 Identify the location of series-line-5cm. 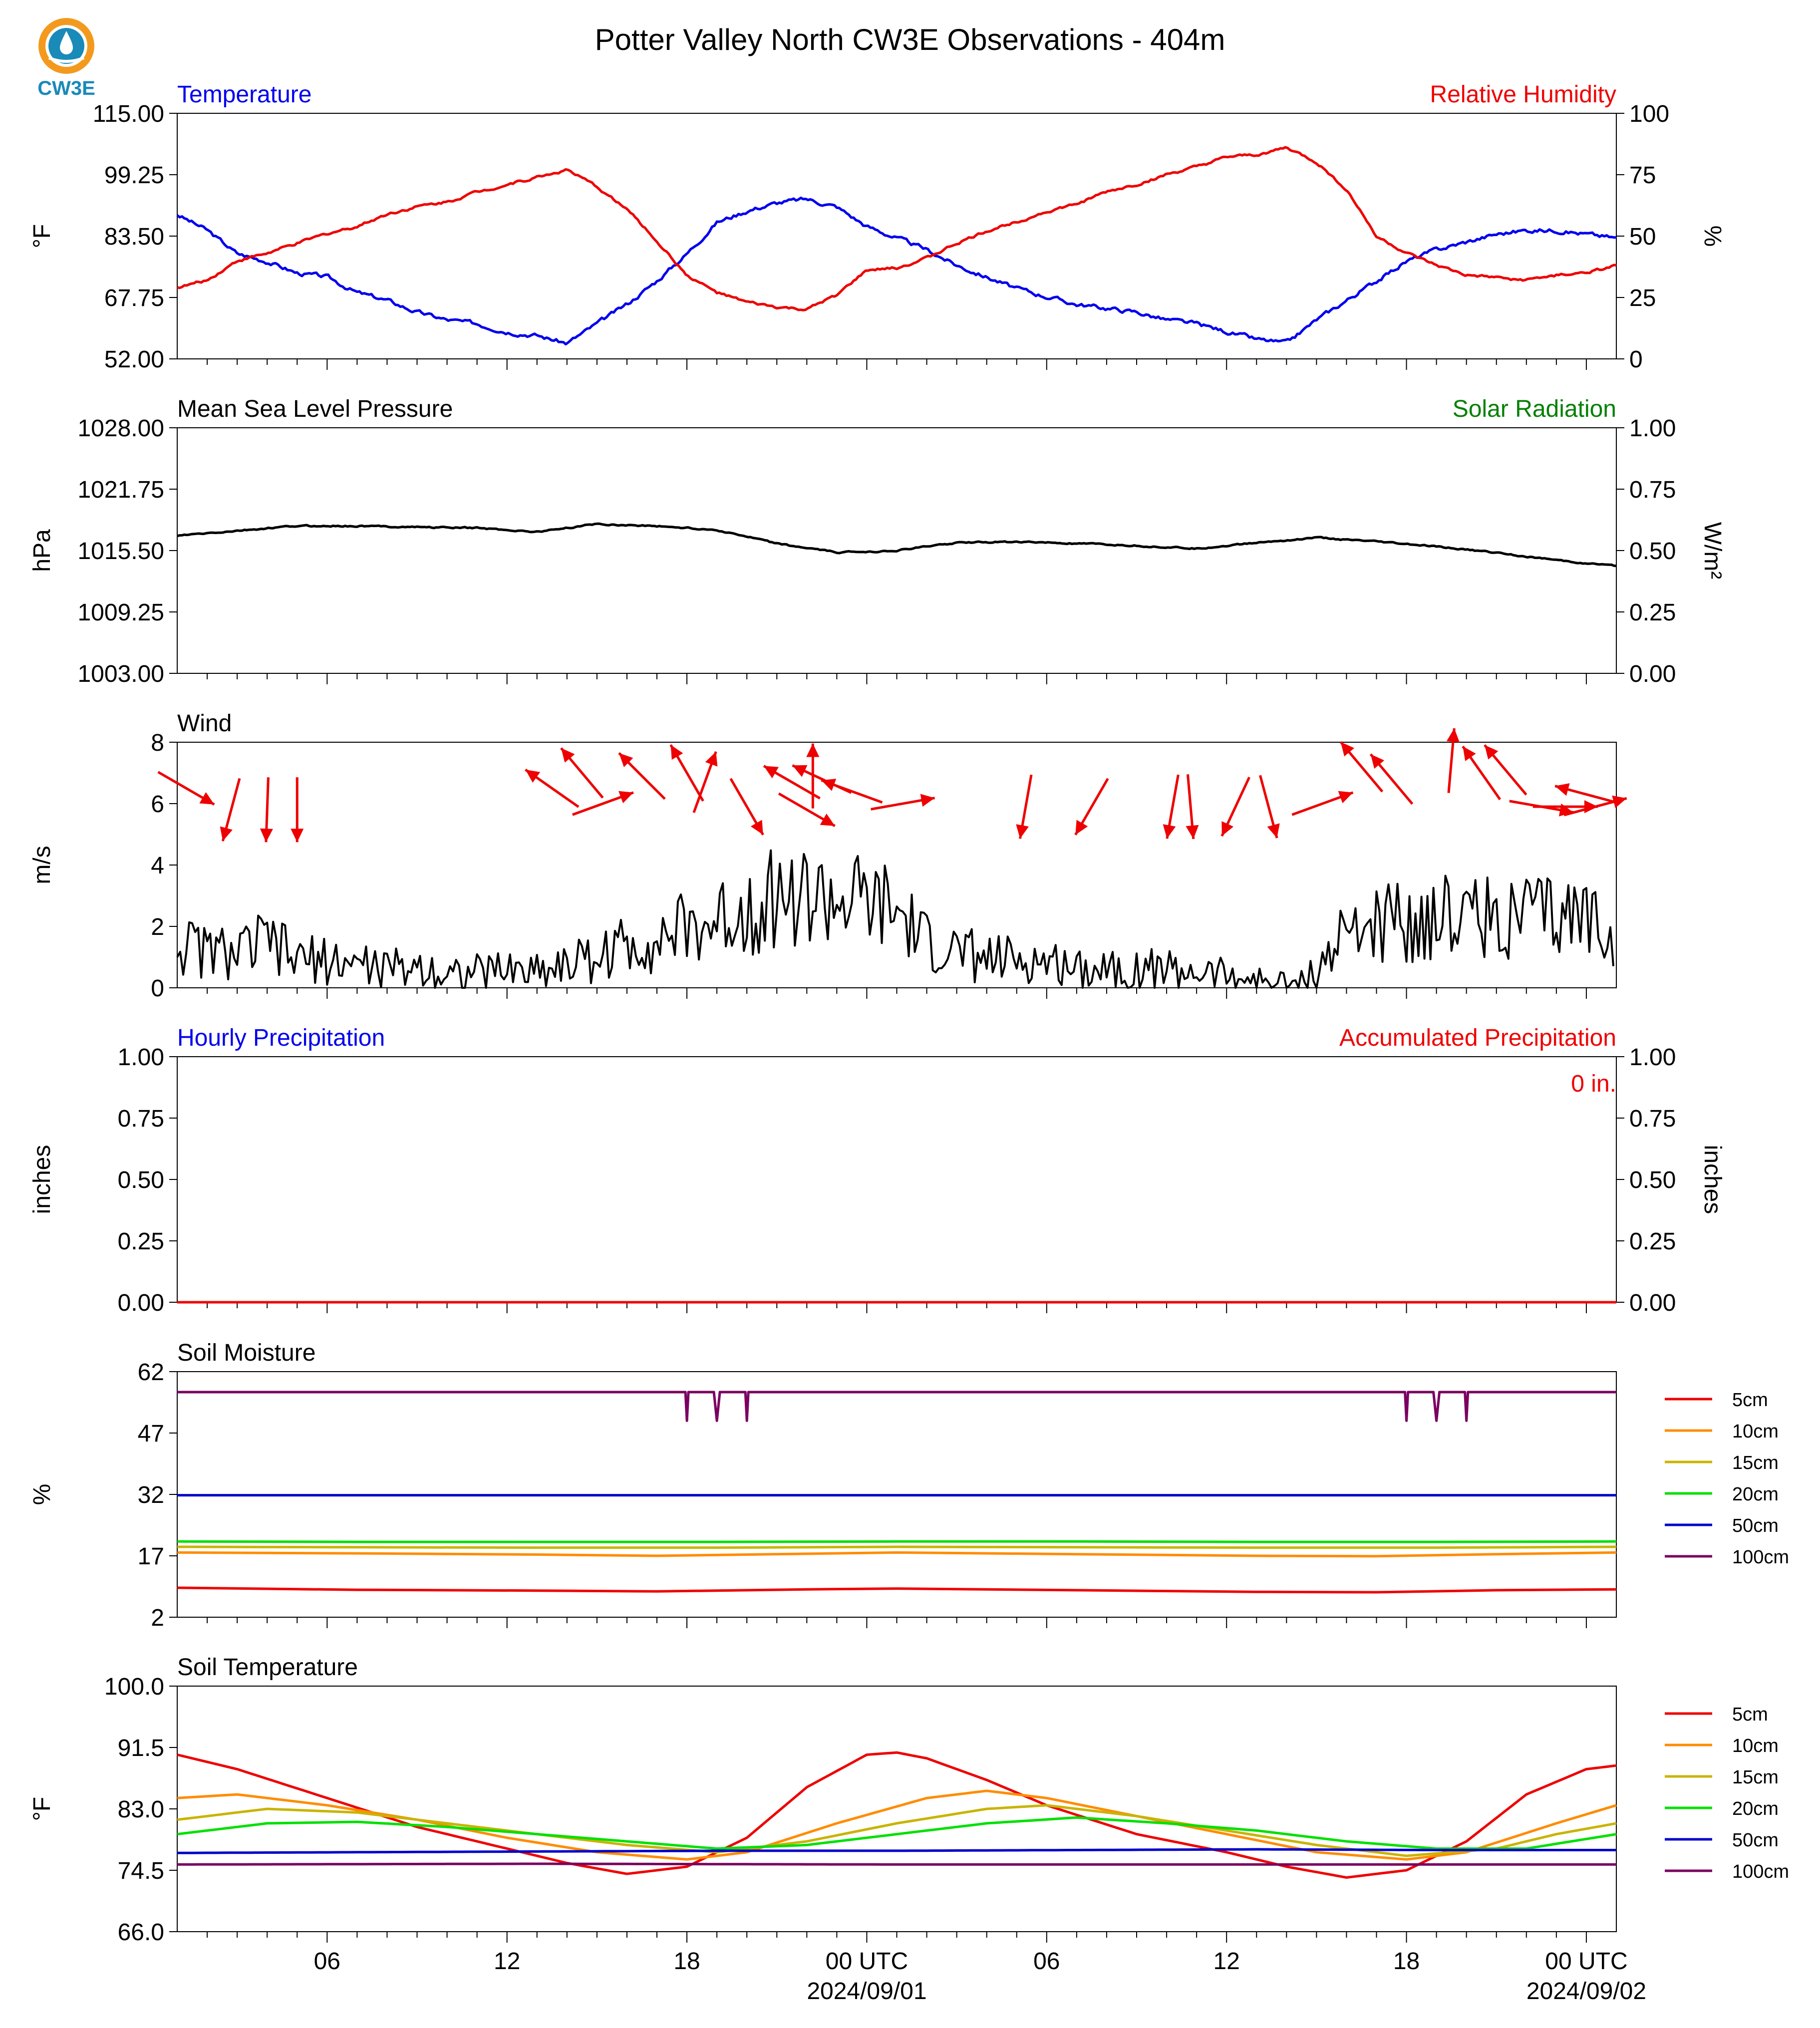
(896, 1590).